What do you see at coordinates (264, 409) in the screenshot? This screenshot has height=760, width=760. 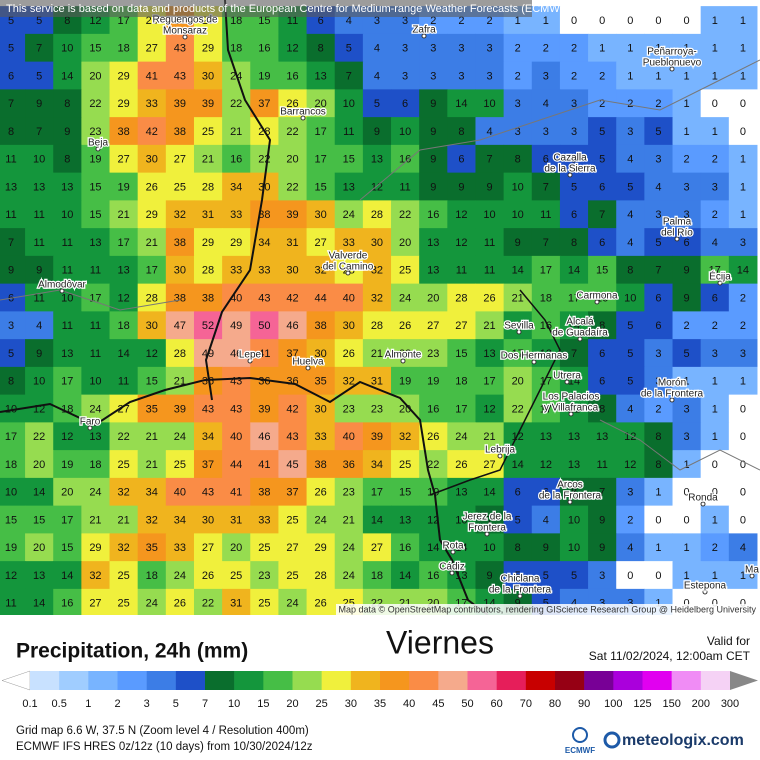 I see `grid-value: 39` at bounding box center [264, 409].